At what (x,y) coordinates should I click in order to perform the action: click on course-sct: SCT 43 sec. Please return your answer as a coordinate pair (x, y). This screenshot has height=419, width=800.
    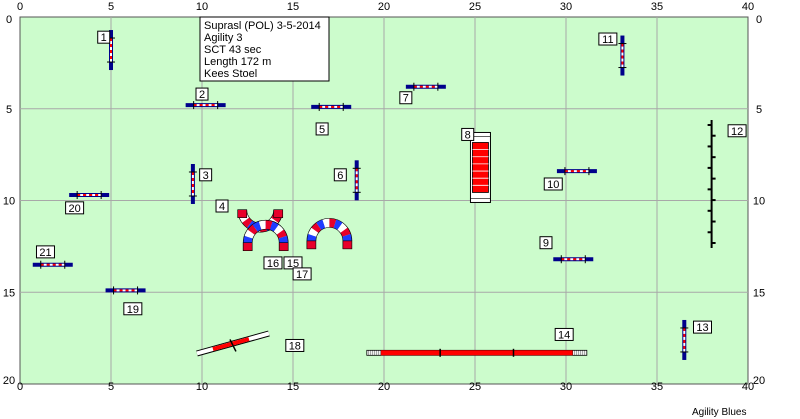
    Looking at the image, I should click on (233, 50).